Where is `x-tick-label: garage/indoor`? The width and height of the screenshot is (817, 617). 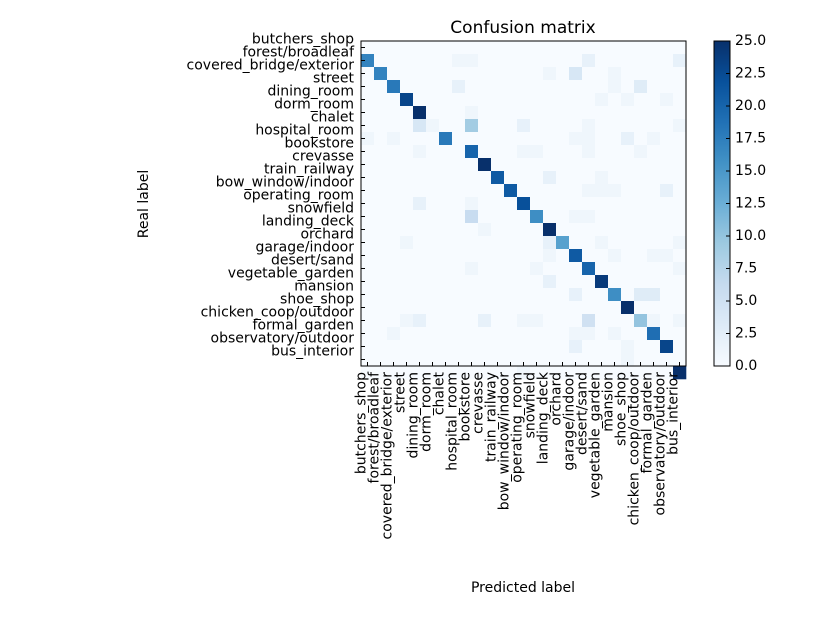 x-tick-label: garage/indoor is located at coordinates (570, 421).